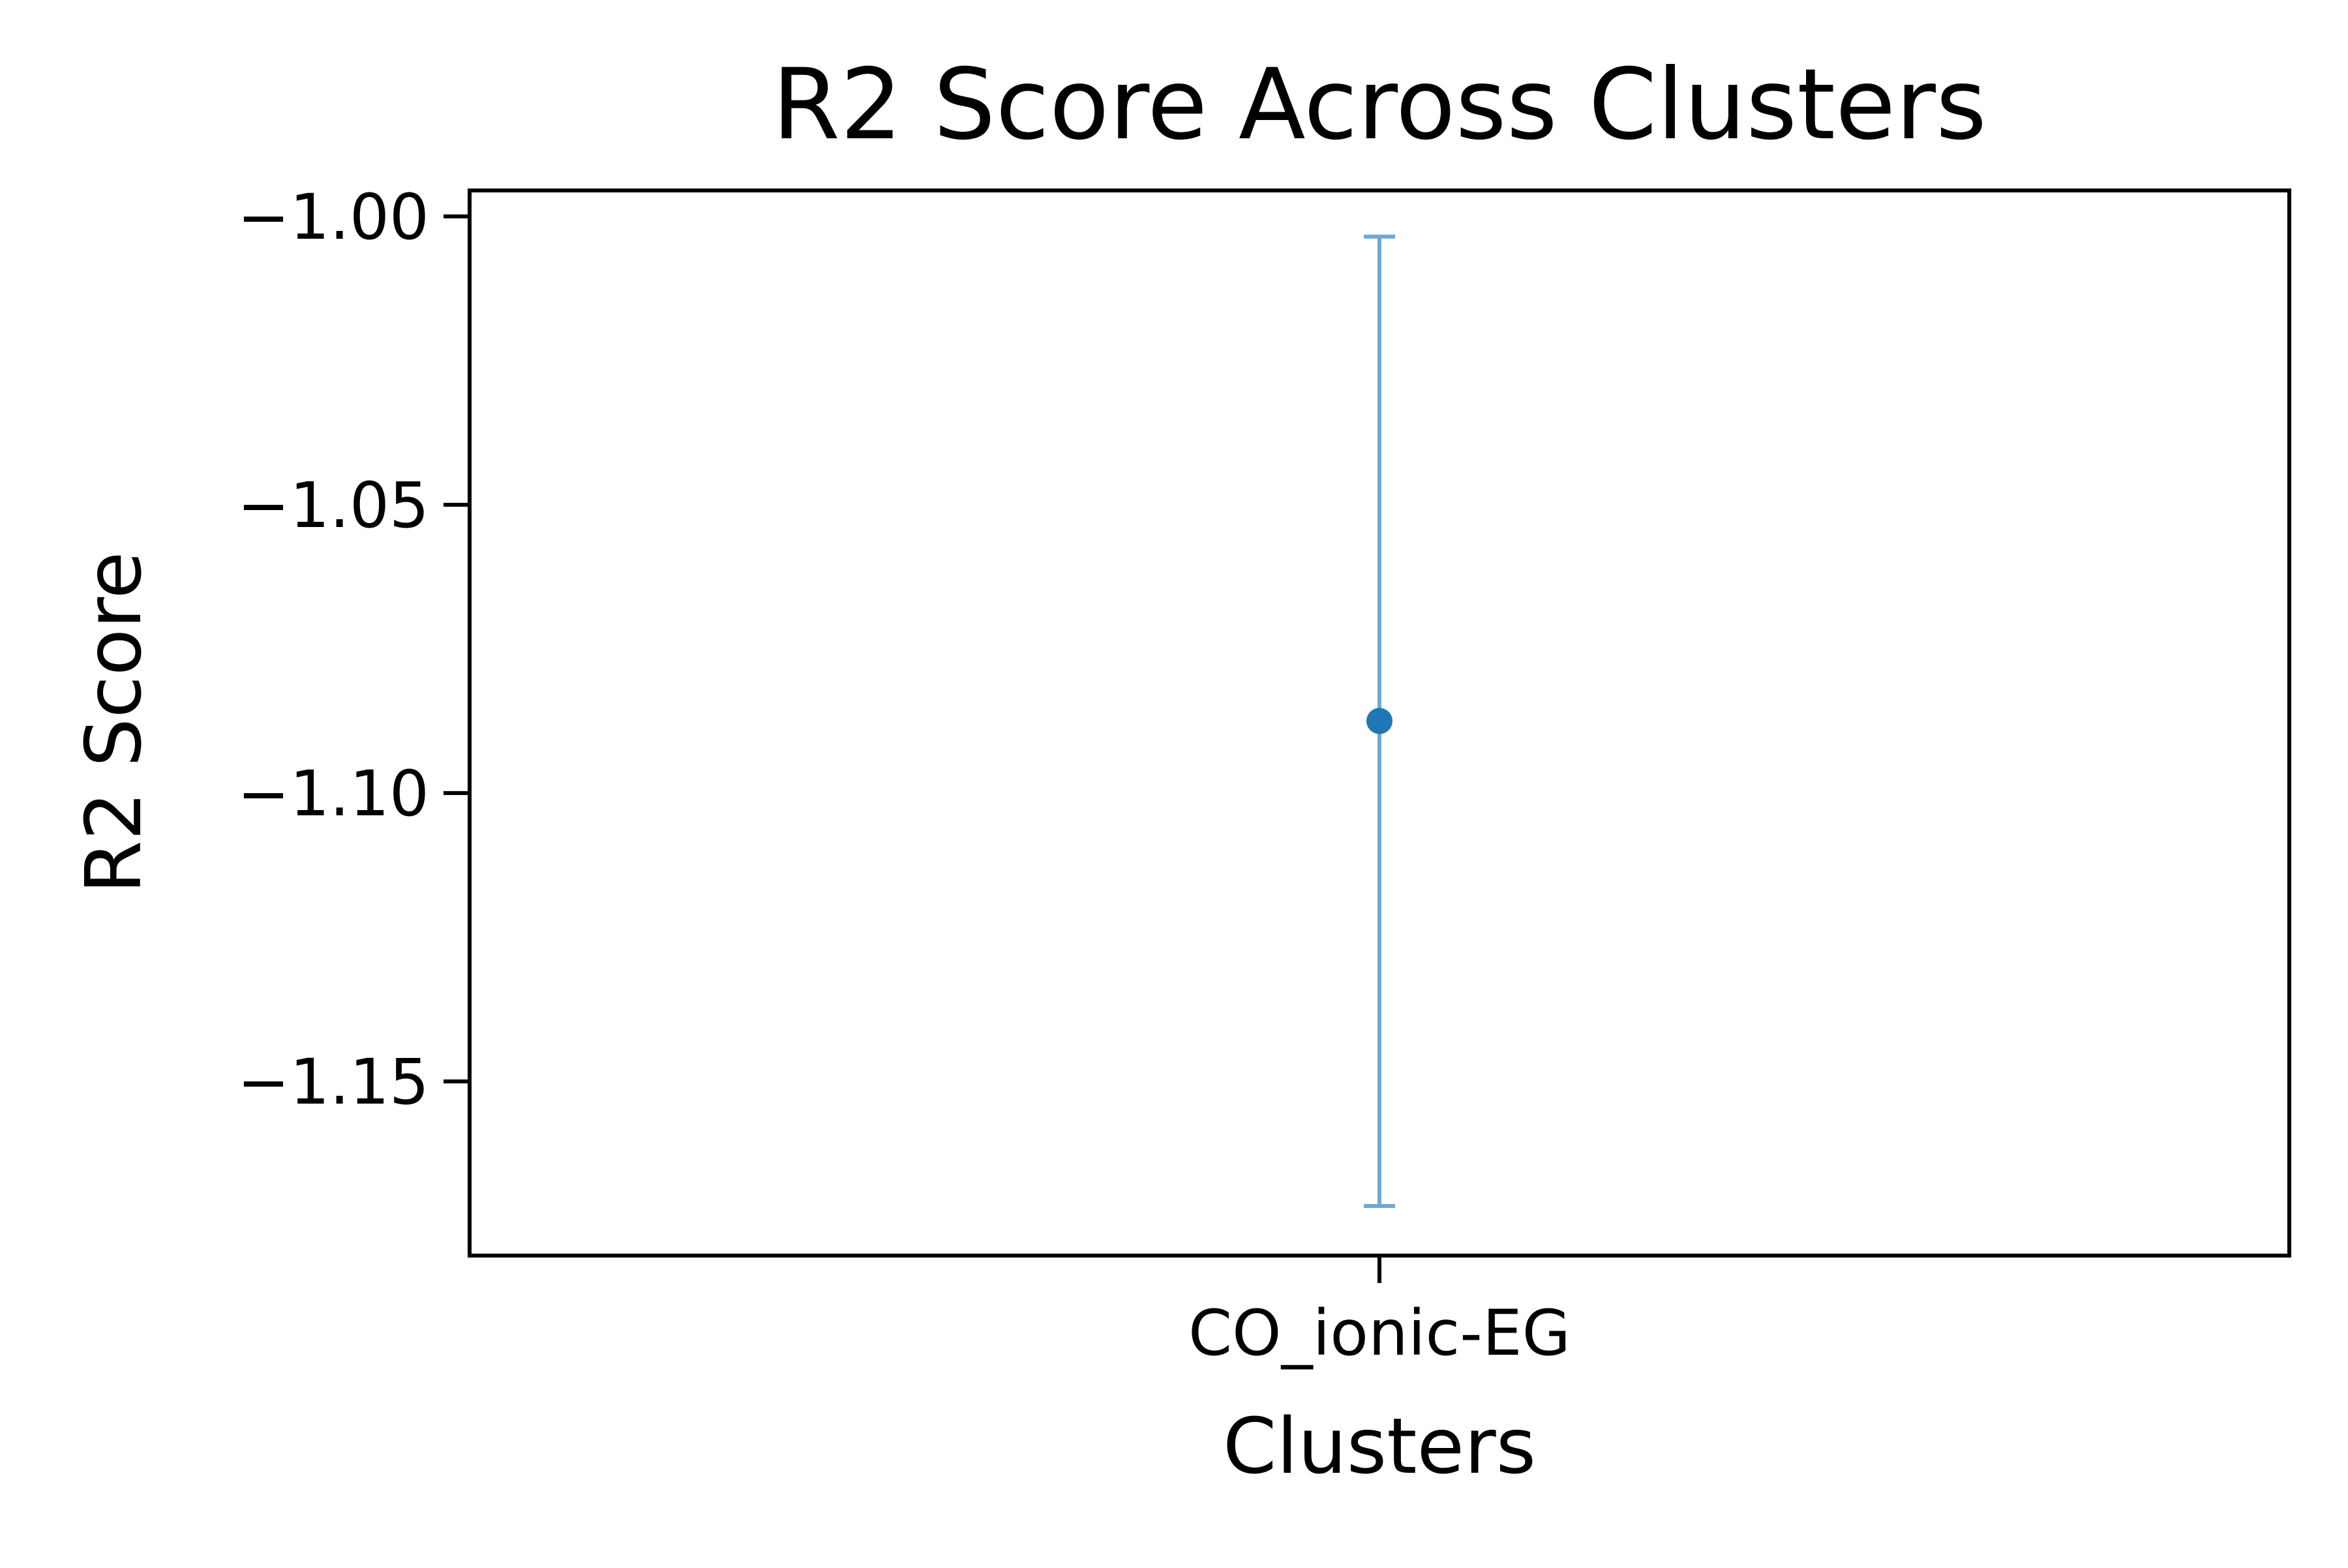 The image size is (2348, 1568). What do you see at coordinates (333, 217) in the screenshot?
I see `y-tick-label: −1.00` at bounding box center [333, 217].